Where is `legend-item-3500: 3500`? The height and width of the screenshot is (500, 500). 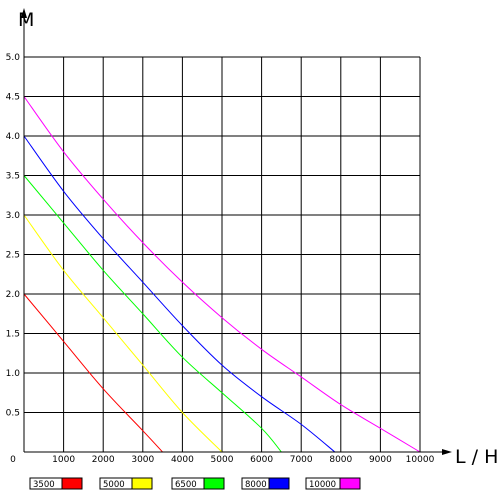 legend-item-3500: 3500 is located at coordinates (56, 483).